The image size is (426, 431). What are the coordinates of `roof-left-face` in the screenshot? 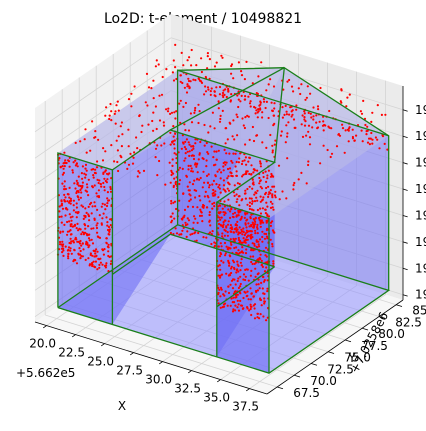 It's located at (171, 118).